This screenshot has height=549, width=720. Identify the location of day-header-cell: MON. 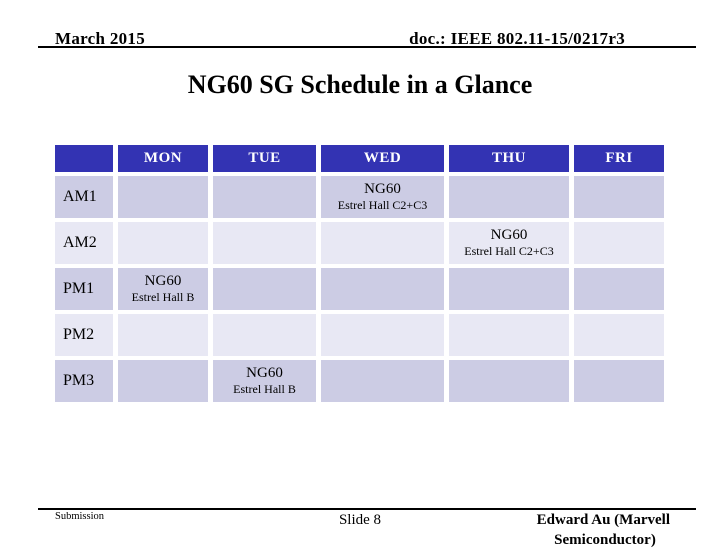
(163, 158).